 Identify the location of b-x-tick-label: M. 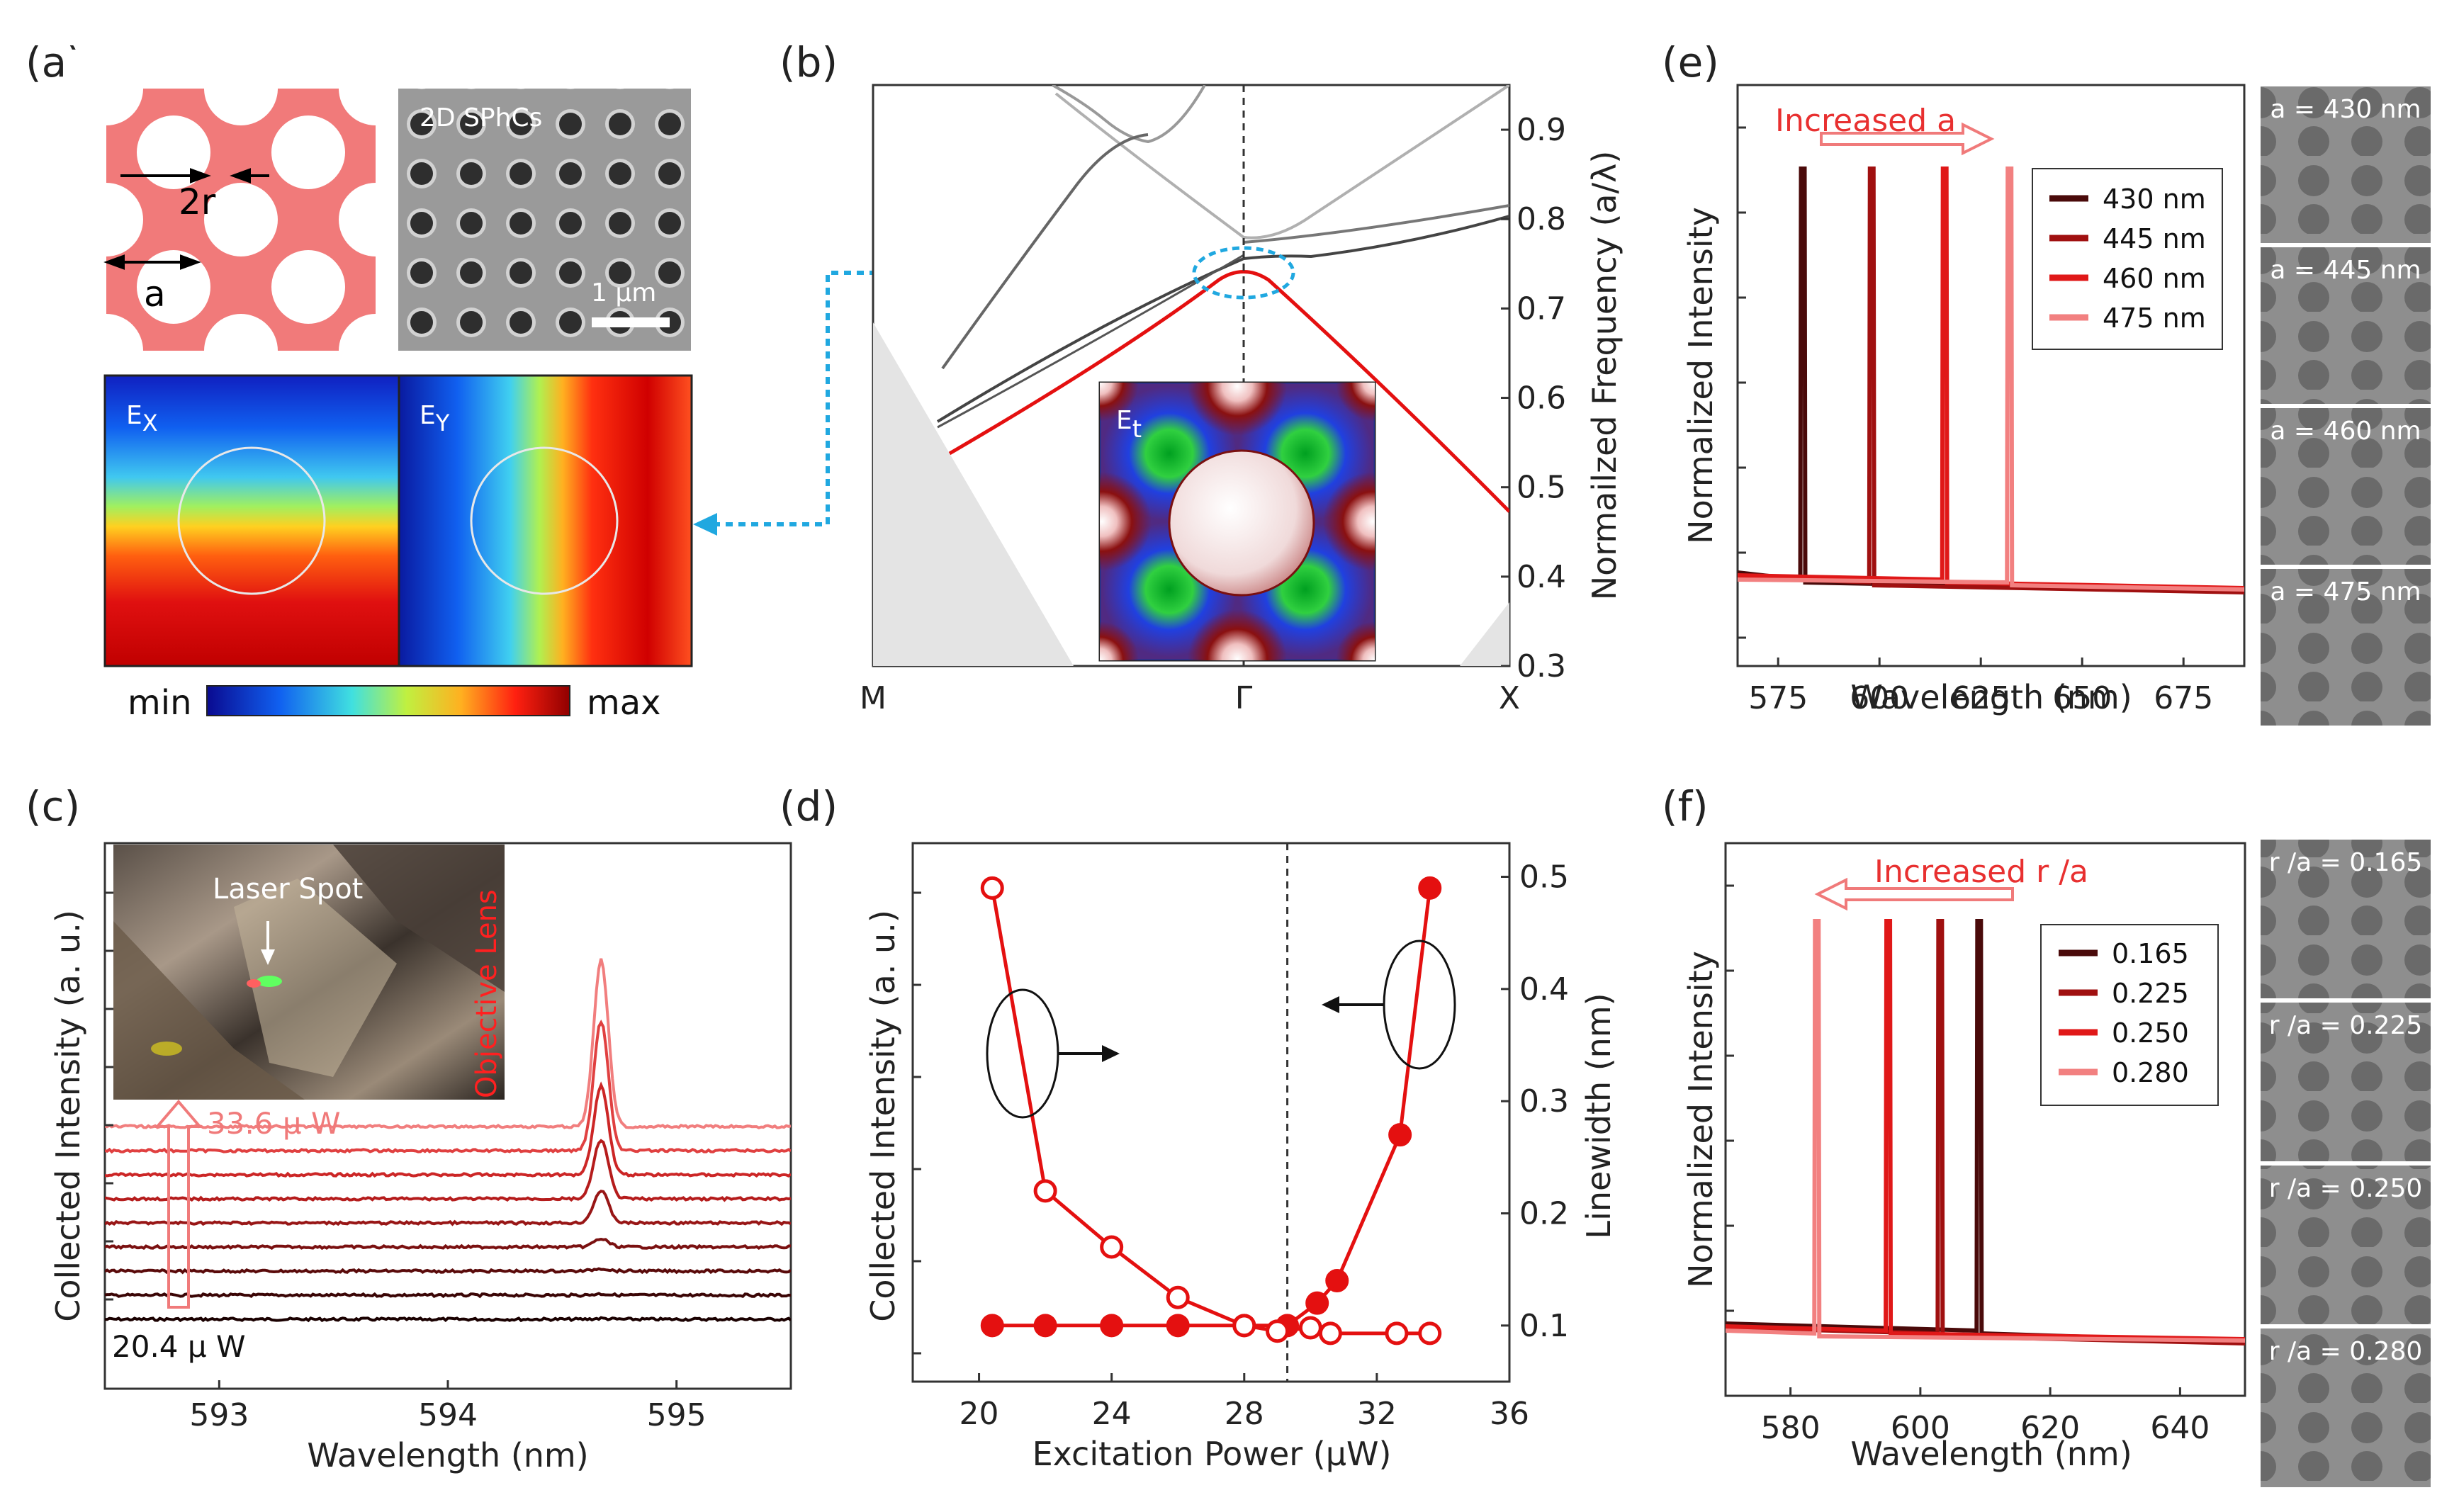
(874, 698).